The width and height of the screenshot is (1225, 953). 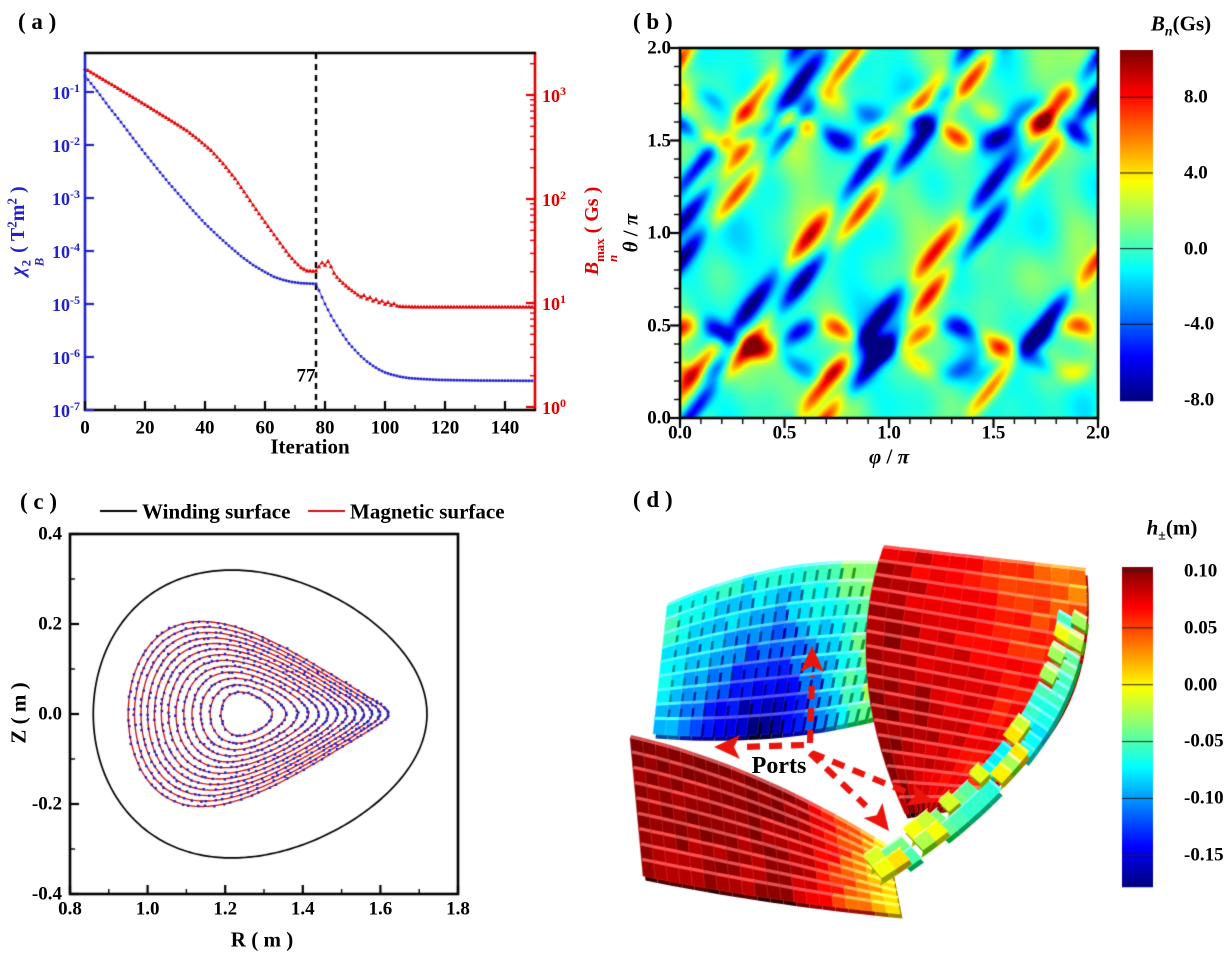 I want to click on tick-label: 10-3, so click(x=66, y=198).